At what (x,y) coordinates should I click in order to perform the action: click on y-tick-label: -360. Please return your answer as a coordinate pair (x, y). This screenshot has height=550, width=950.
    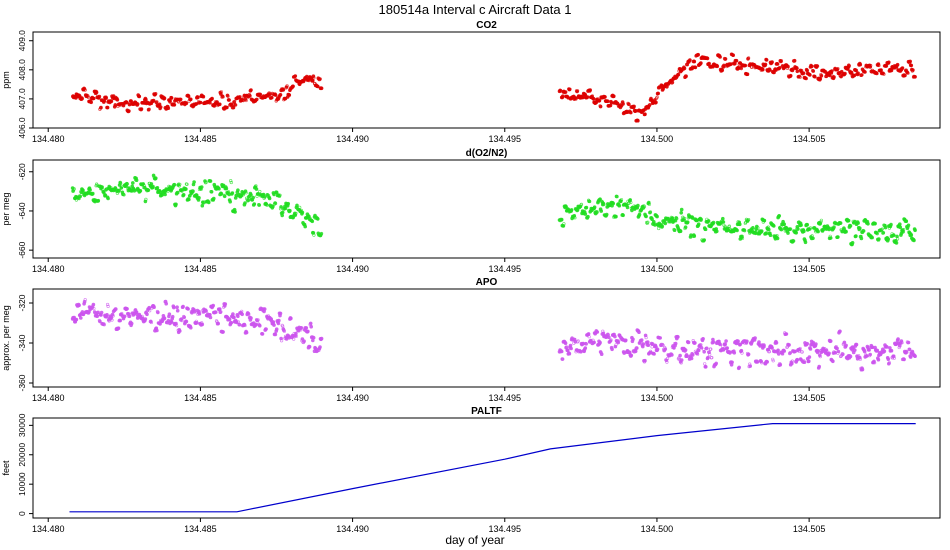
    Looking at the image, I should click on (22, 382).